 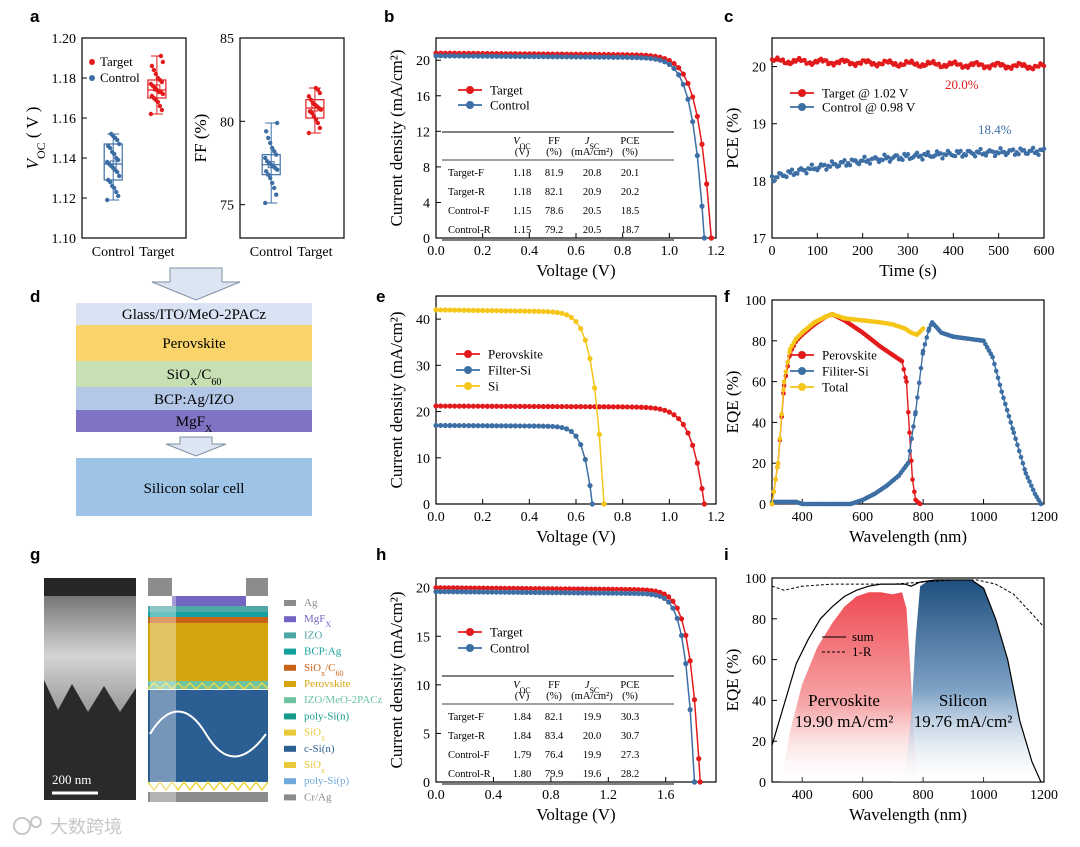 What do you see at coordinates (436, 795) in the screenshot?
I see `x-tick-label: 0.0` at bounding box center [436, 795].